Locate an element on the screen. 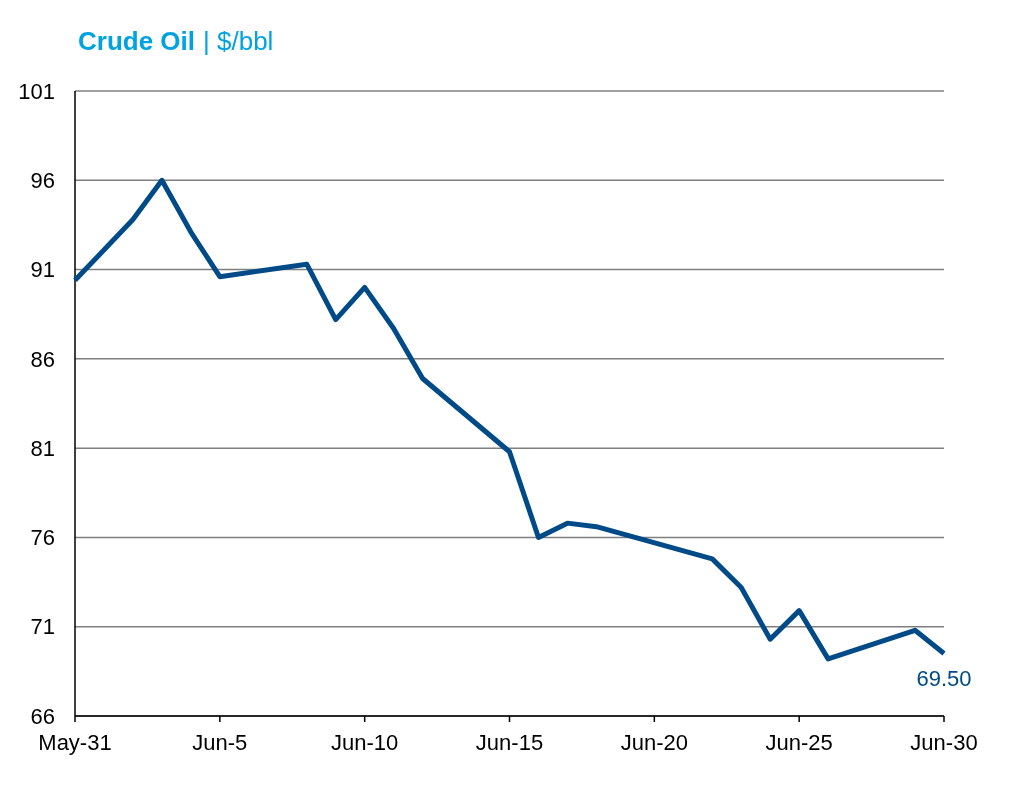 This screenshot has height=787, width=1024. y-tick-label: 81 is located at coordinates (42, 448).